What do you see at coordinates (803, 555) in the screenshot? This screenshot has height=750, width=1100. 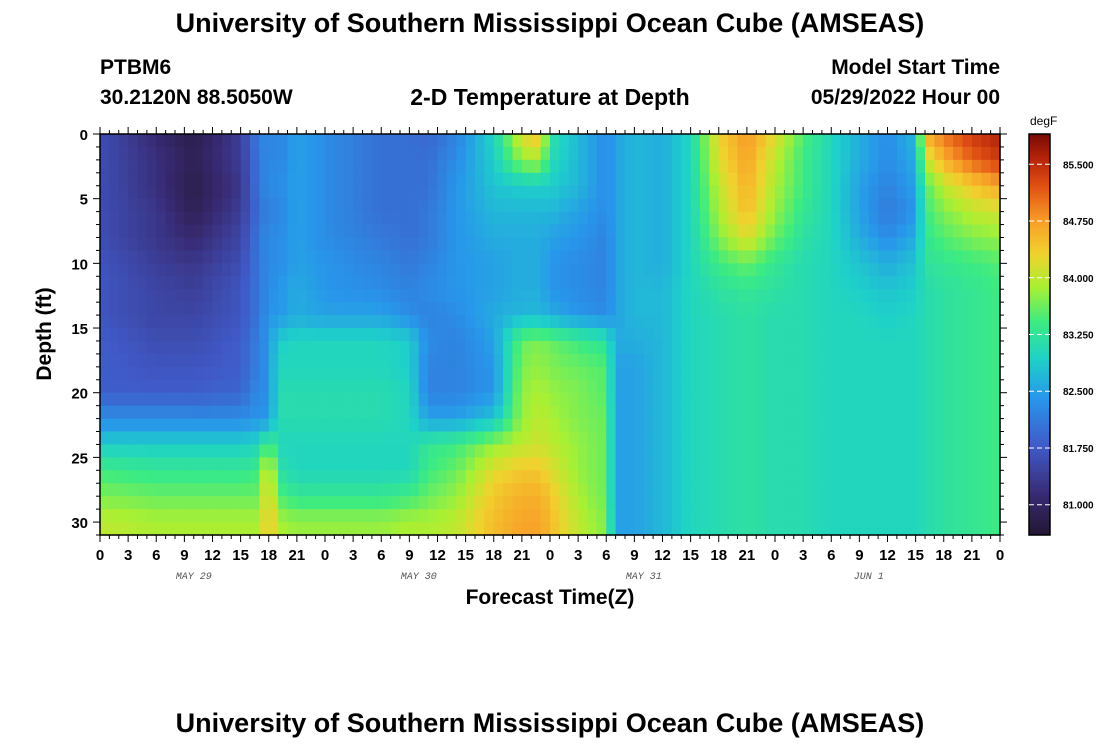 I see `x-tick-label: 3` at bounding box center [803, 555].